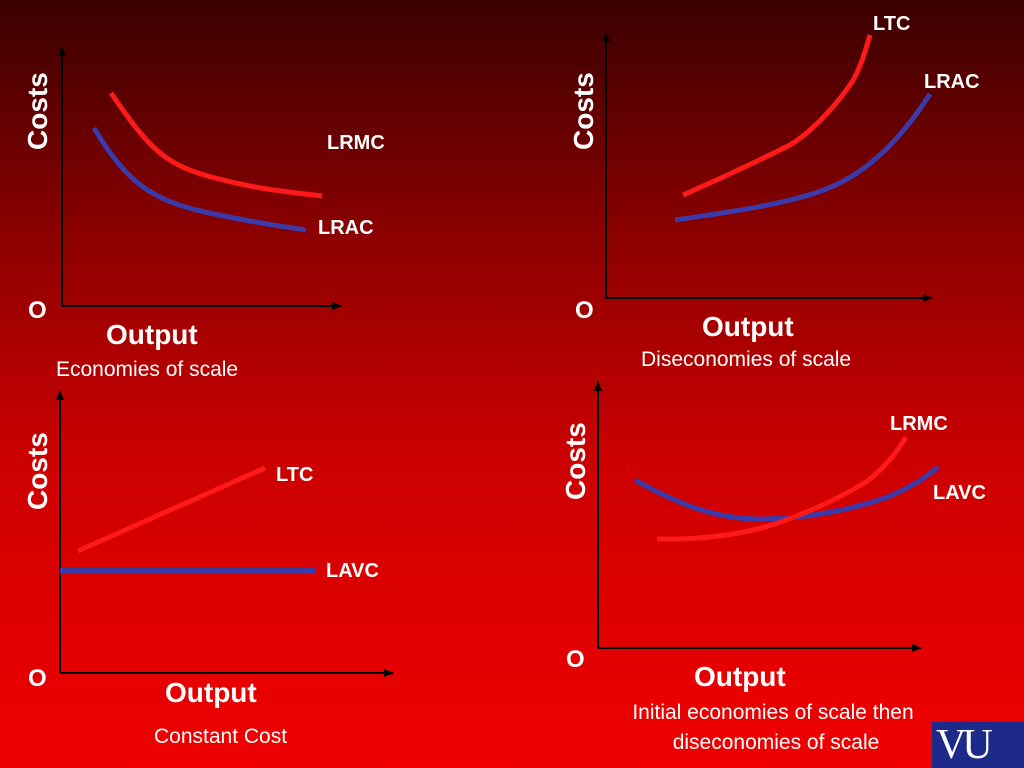 The image size is (1024, 768). What do you see at coordinates (171, 509) in the screenshot?
I see `ltc-line` at bounding box center [171, 509].